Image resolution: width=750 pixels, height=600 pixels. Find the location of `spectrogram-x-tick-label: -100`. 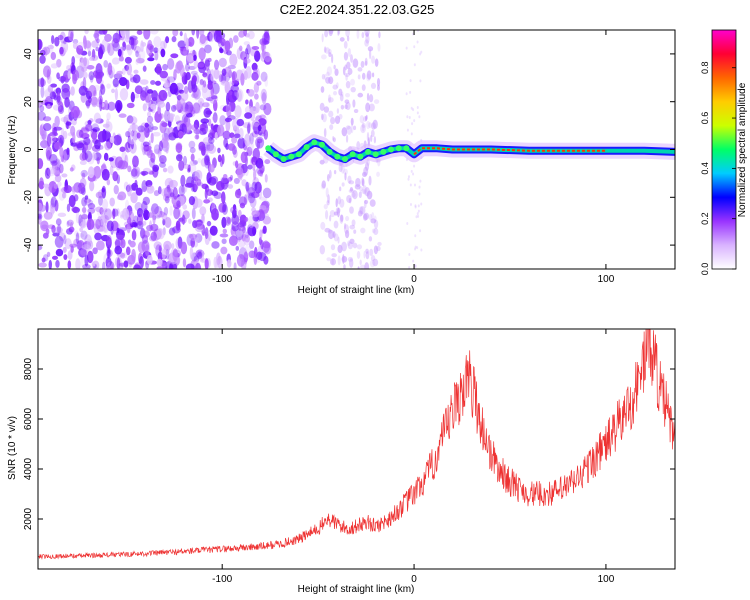

spectrogram-x-tick-label: -100 is located at coordinates (222, 279).